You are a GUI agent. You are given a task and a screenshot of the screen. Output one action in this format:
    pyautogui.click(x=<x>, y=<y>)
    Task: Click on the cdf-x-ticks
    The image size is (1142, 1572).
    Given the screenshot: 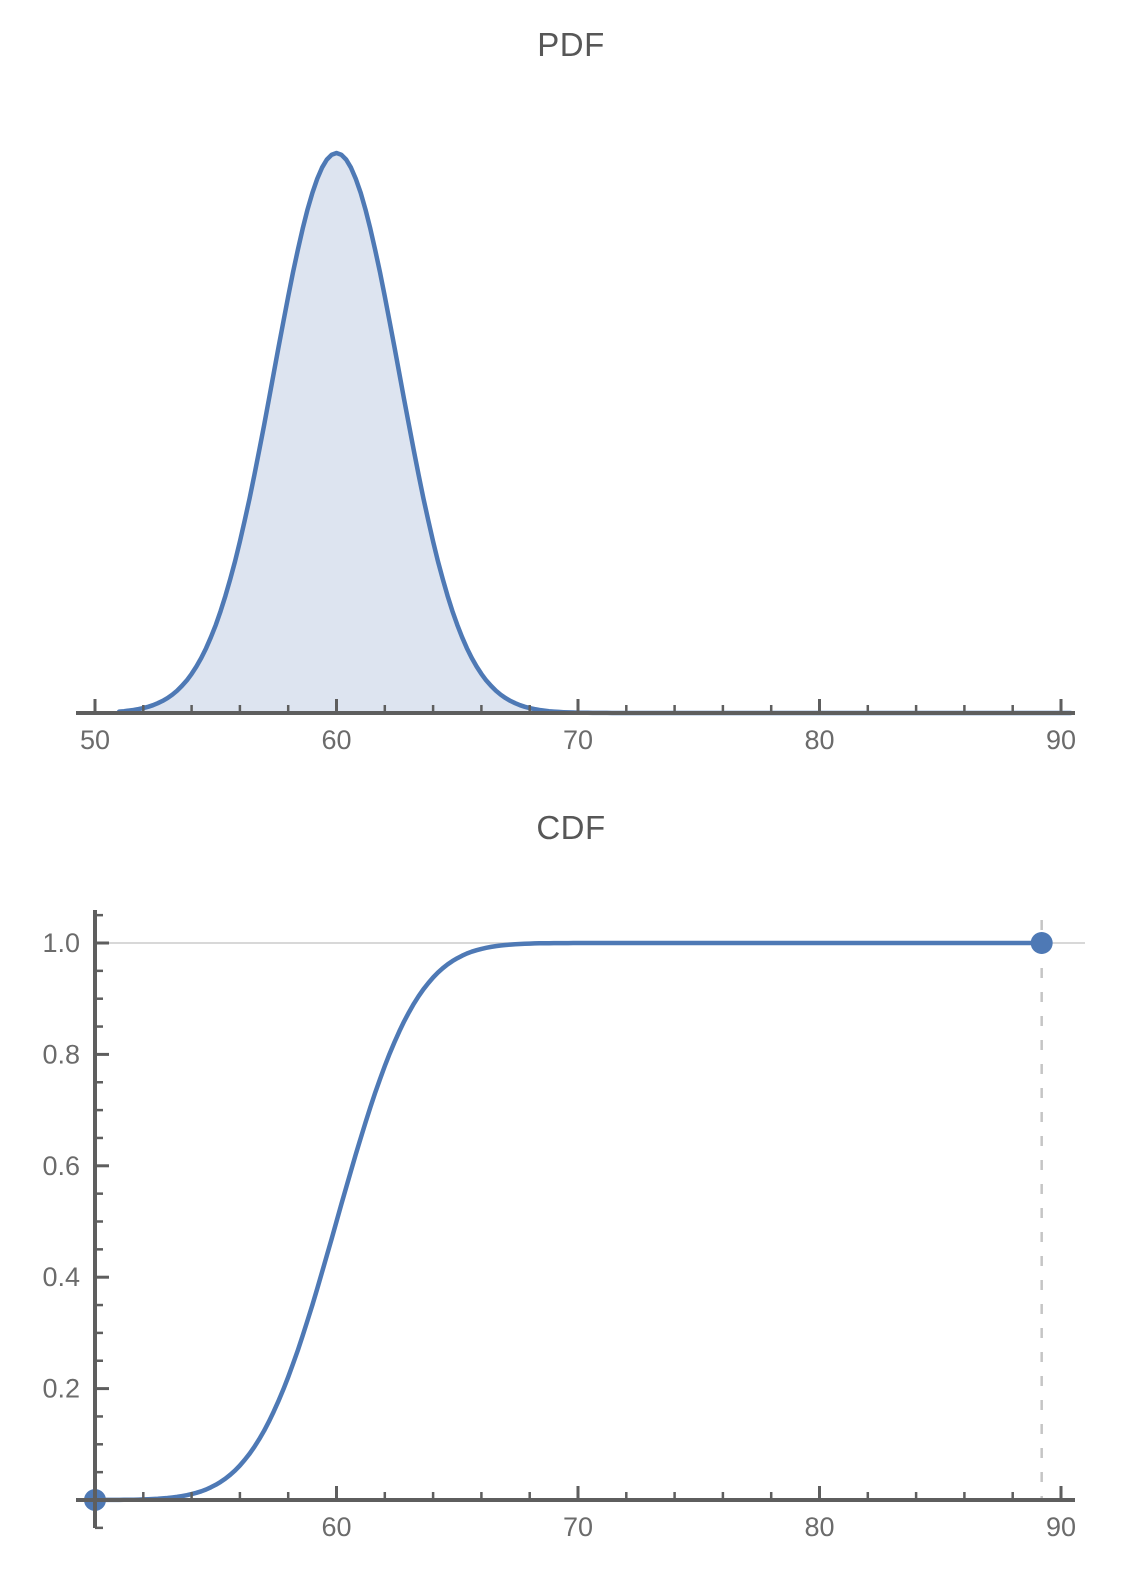 What is the action you would take?
    pyautogui.click(x=602, y=1493)
    